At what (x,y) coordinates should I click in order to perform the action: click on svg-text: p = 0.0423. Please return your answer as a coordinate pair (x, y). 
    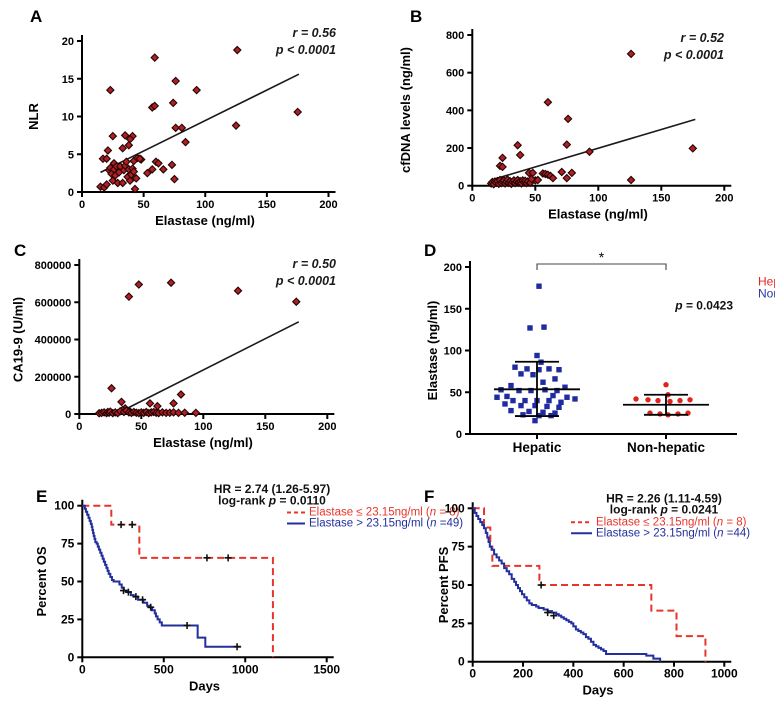
    Looking at the image, I should click on (703, 306).